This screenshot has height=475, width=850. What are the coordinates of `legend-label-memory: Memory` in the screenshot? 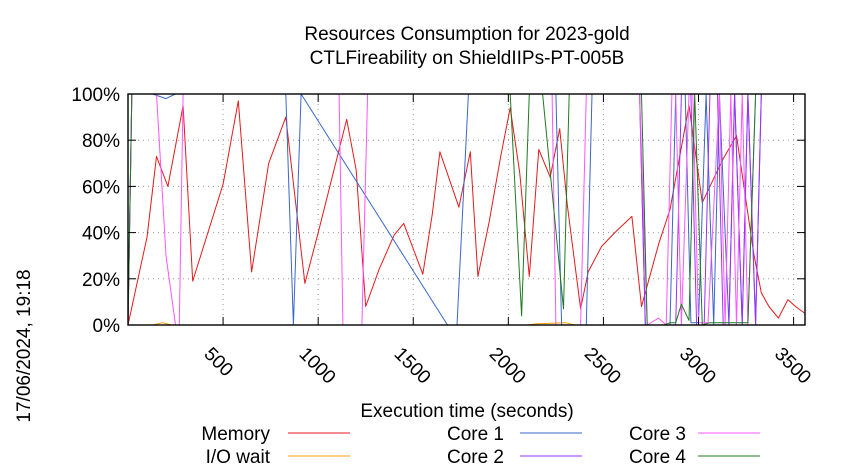 It's located at (235, 434).